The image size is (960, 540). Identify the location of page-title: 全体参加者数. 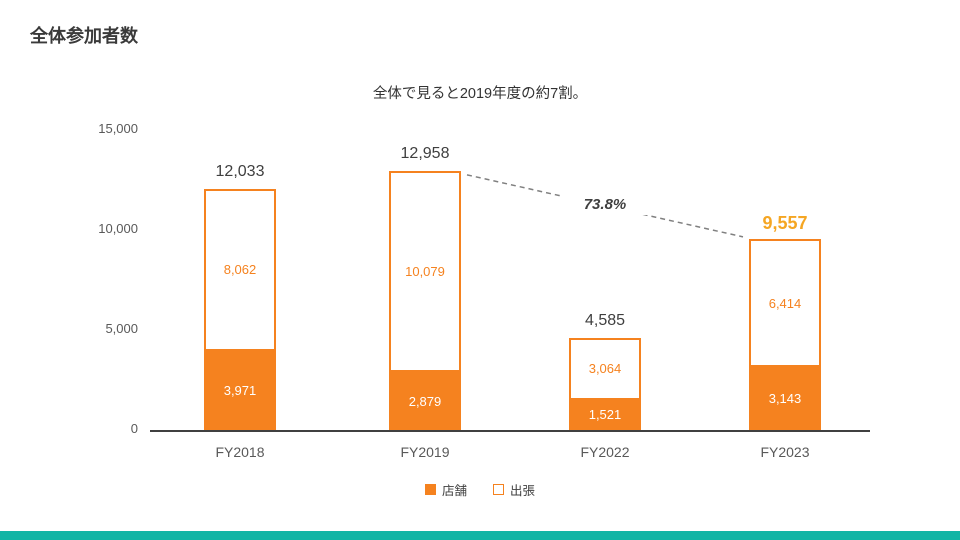
(84, 36).